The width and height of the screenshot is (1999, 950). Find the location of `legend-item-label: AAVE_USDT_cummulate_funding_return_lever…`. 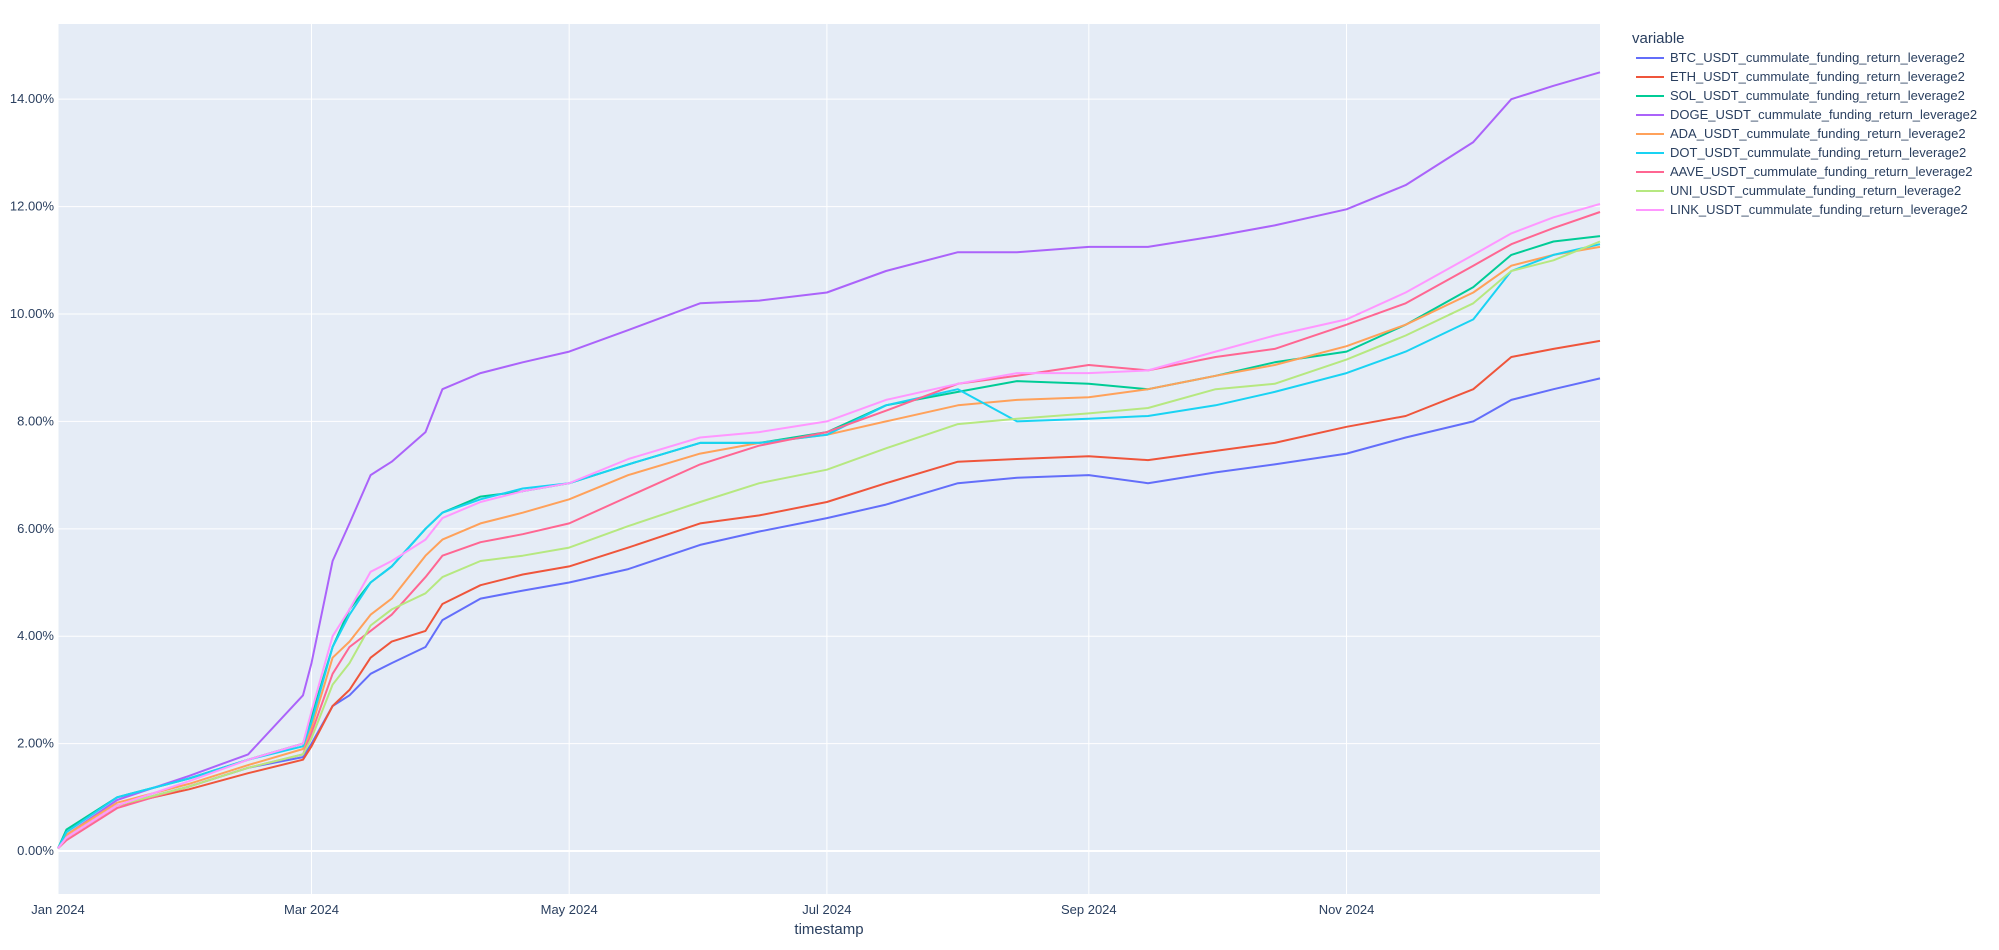

legend-item-label: AAVE_USDT_cummulate_funding_return_lever… is located at coordinates (1821, 171).